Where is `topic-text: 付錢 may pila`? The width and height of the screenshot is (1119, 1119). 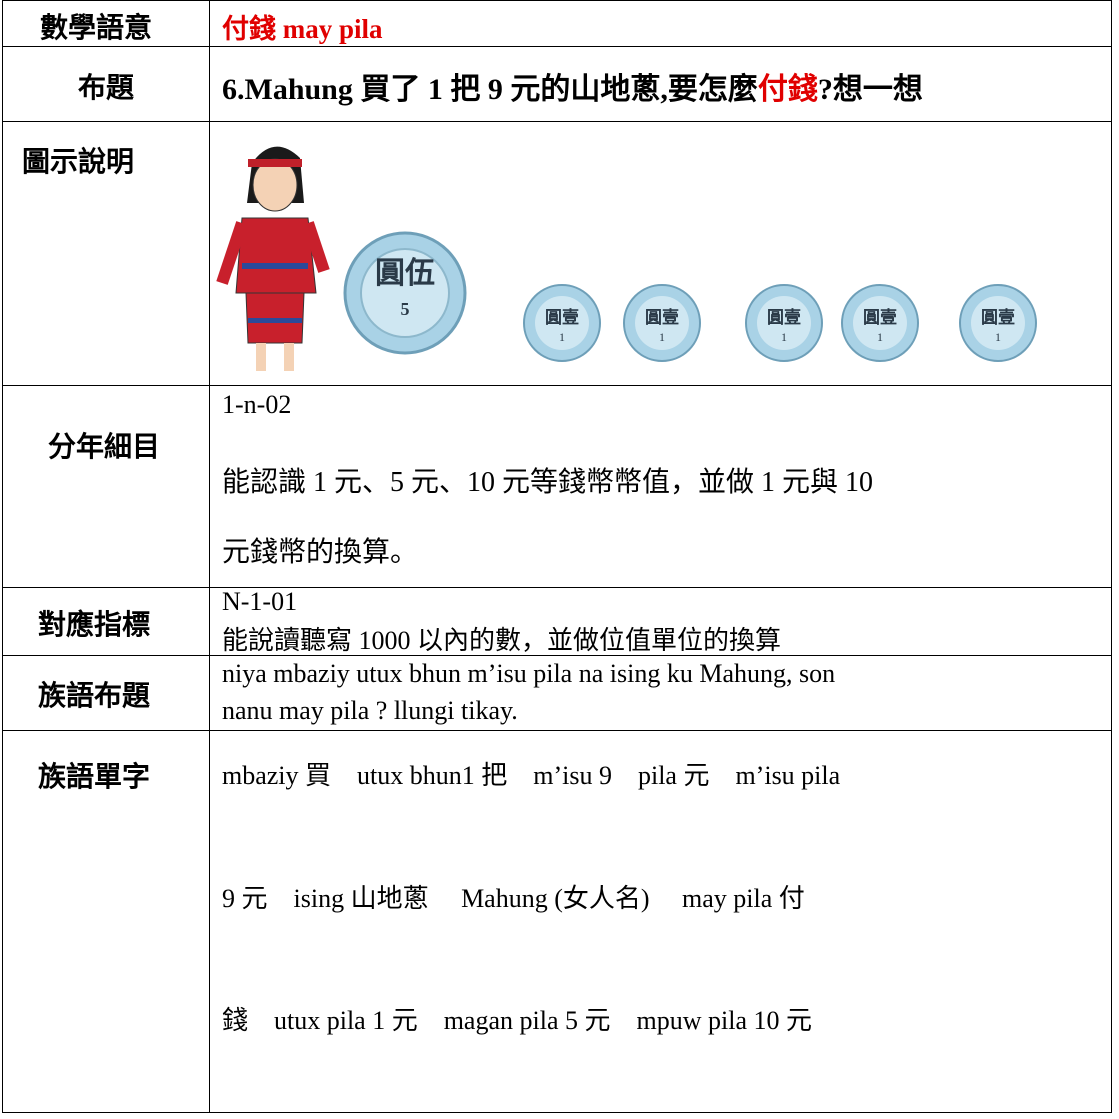 topic-text: 付錢 may pila is located at coordinates (302, 29).